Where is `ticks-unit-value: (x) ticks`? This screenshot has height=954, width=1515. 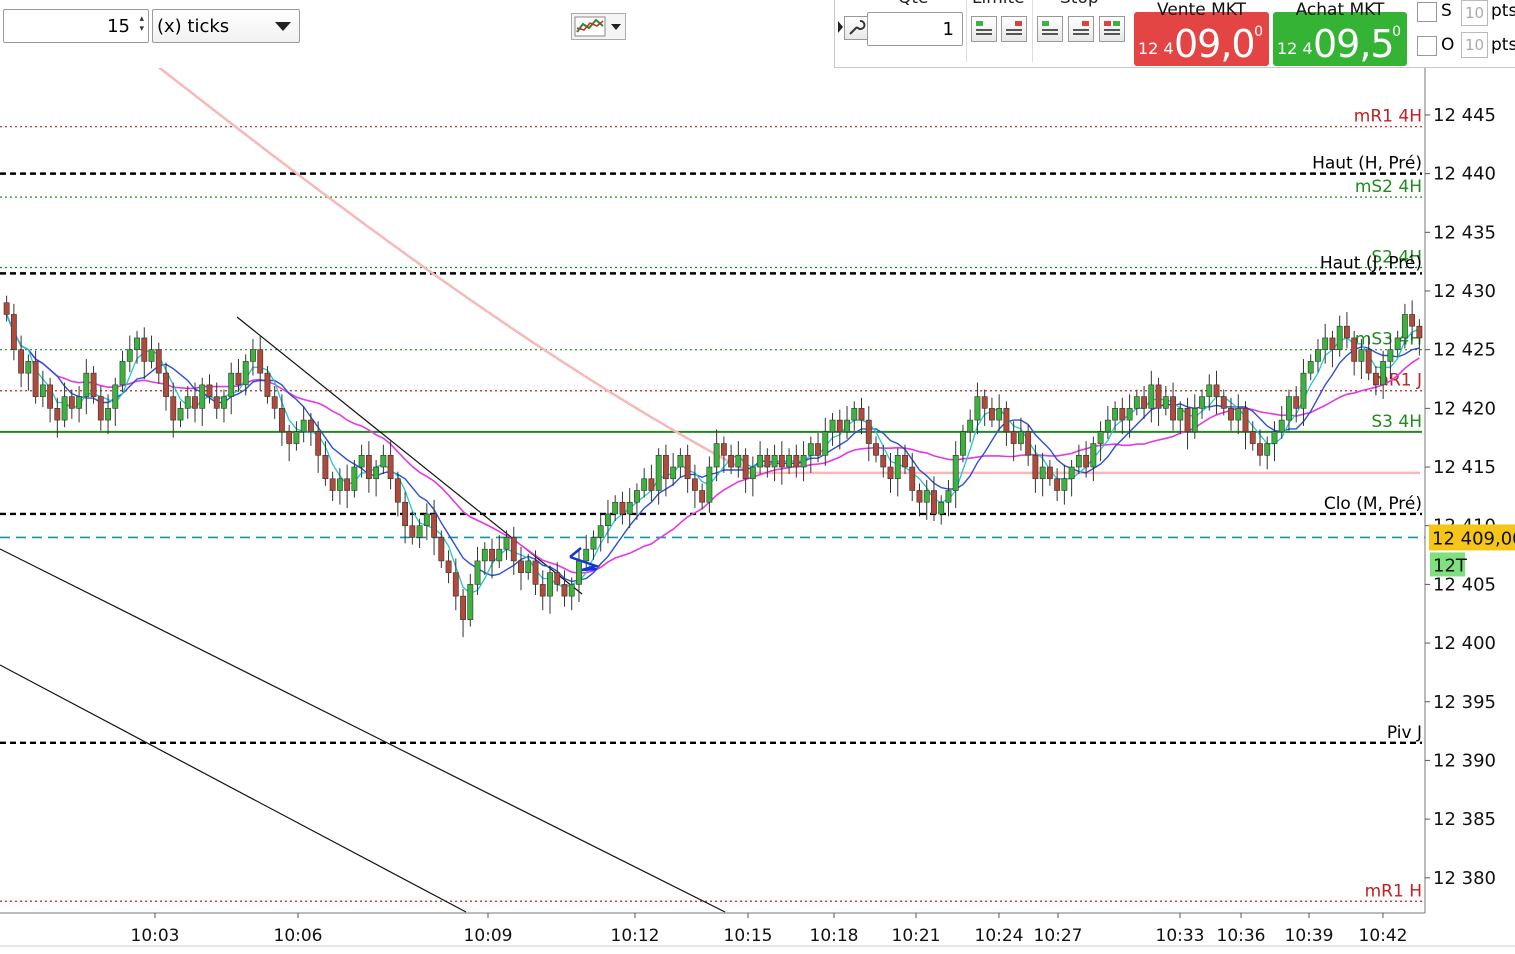
ticks-unit-value: (x) ticks is located at coordinates (193, 26).